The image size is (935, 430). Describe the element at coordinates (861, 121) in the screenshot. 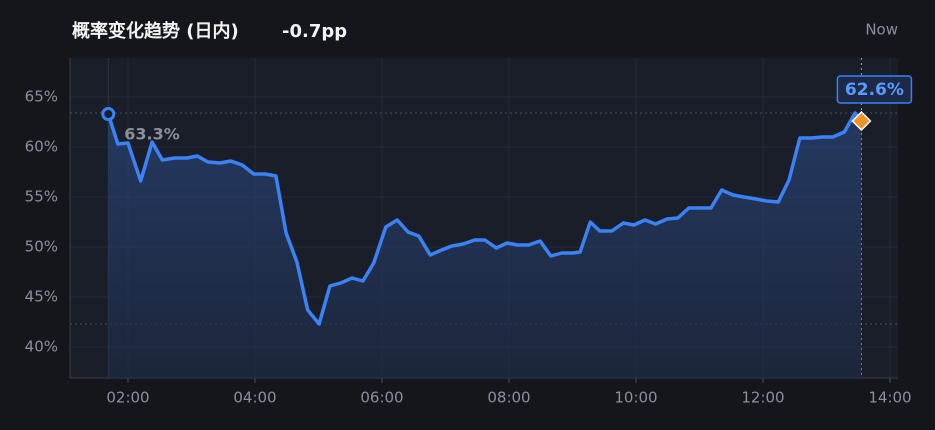

I see `end-point` at that location.